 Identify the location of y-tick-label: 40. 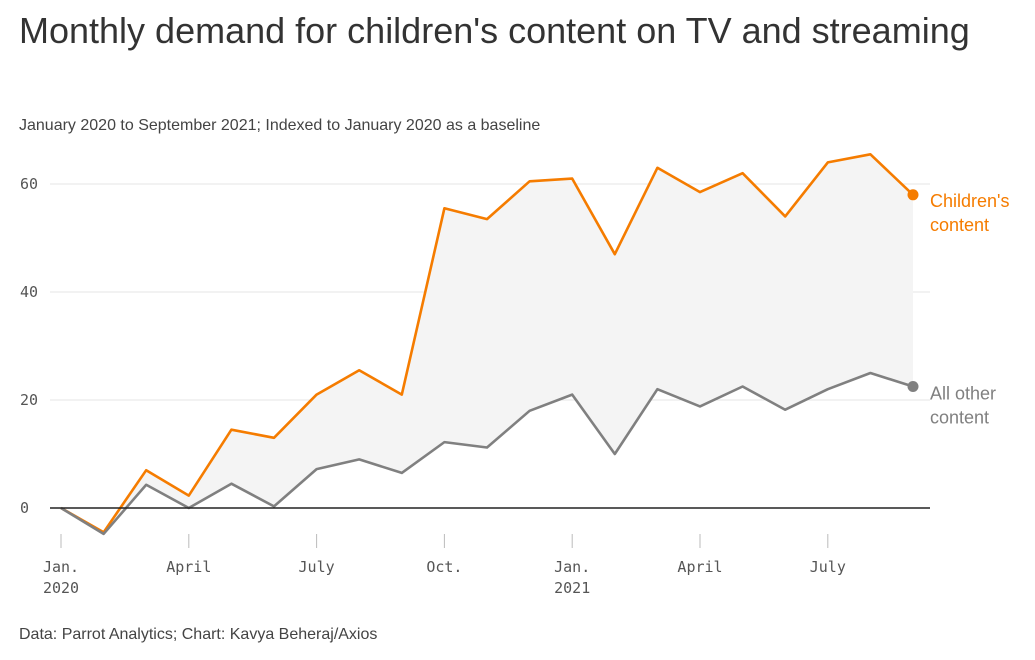
(29, 292).